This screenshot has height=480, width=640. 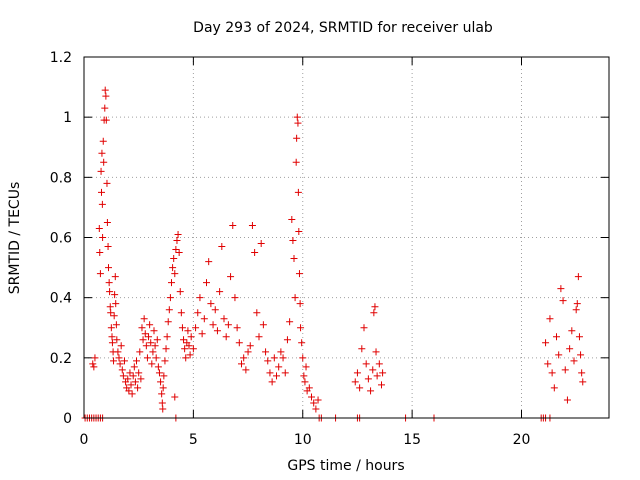 I want to click on y-axis-label: SRMTID / TECUs, so click(x=15, y=238).